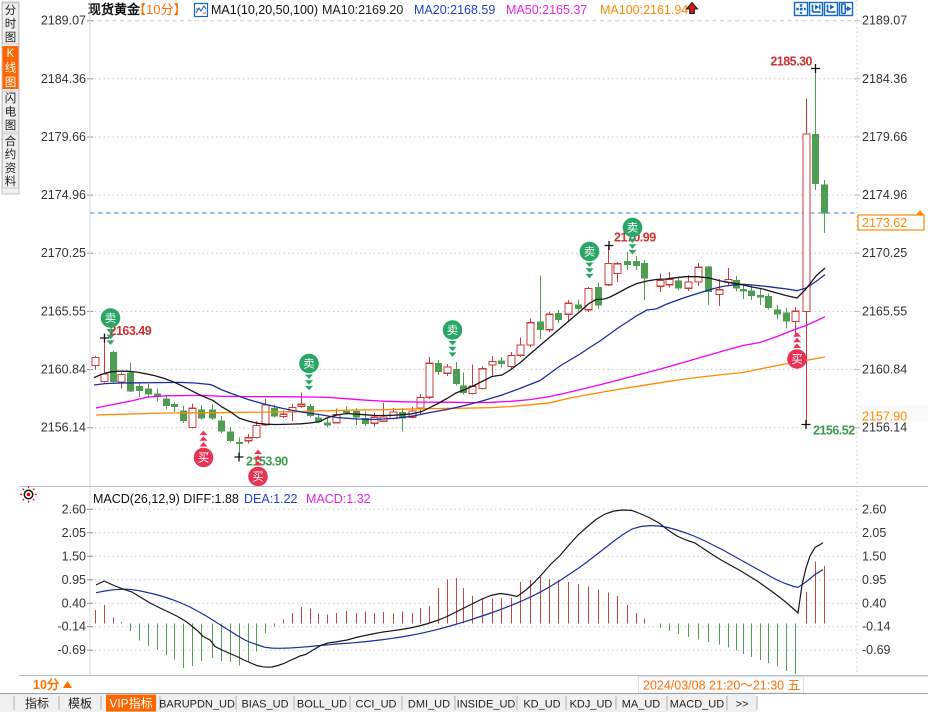 Image resolution: width=928 pixels, height=712 pixels. Describe the element at coordinates (486, 705) in the screenshot. I see `svg-text: INSIDE_UD` at that location.